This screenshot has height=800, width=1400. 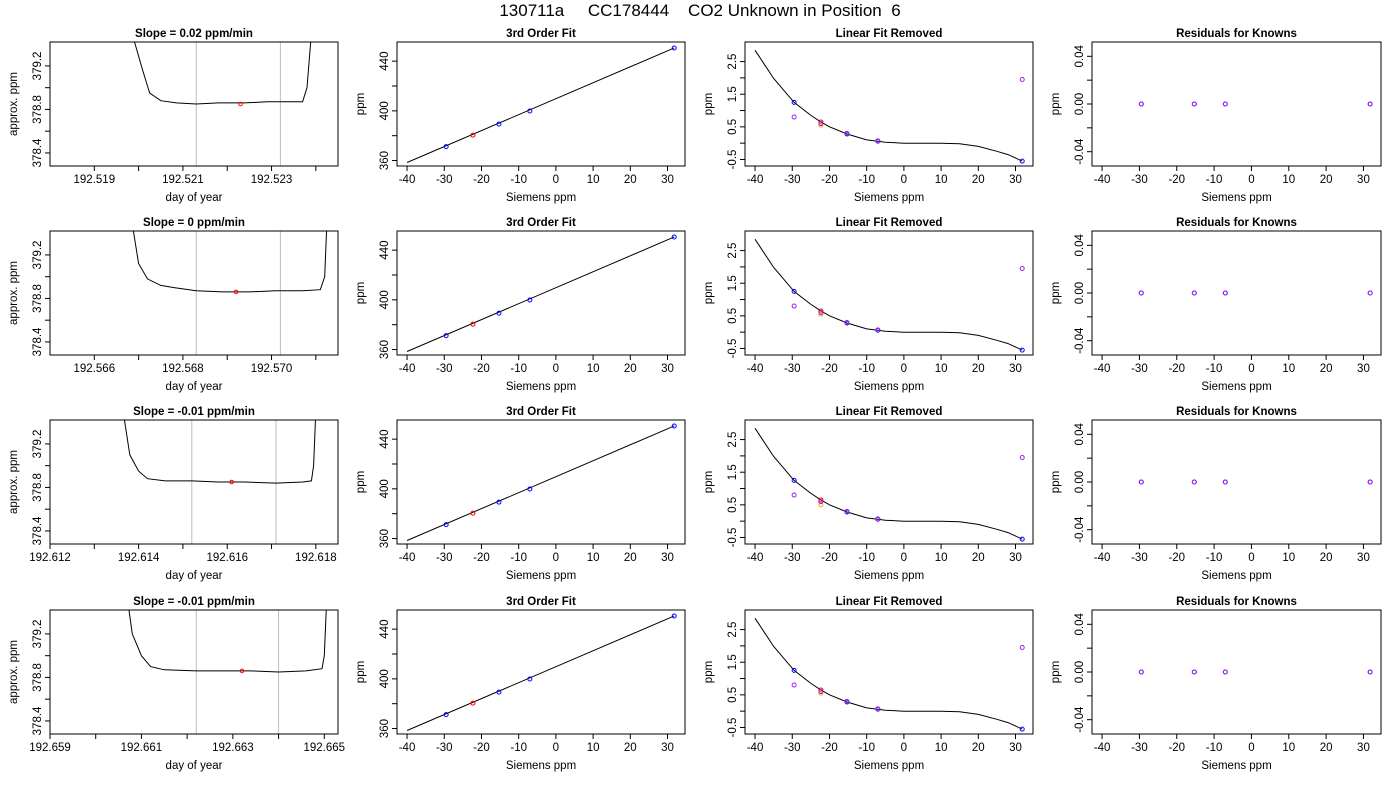 I want to click on x-tick-label: 192.616, so click(x=227, y=558).